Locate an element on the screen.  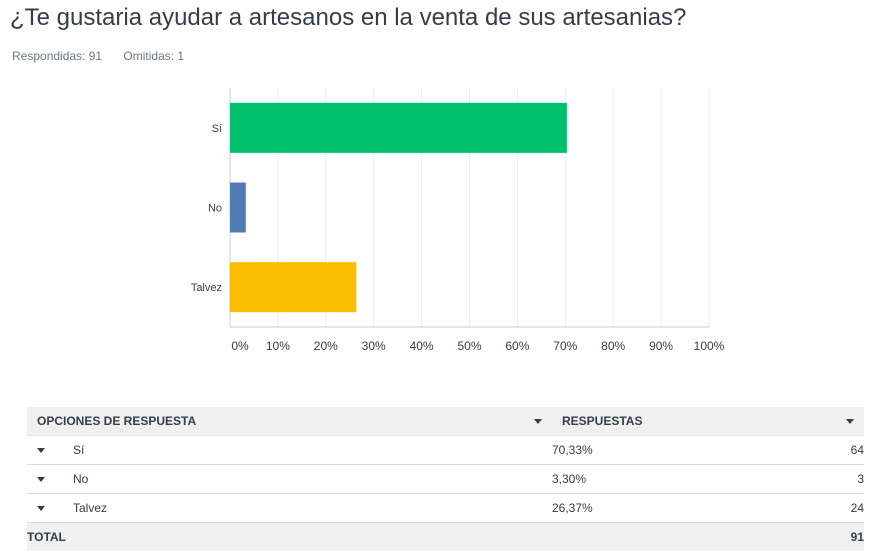
x-tick-labels: 0% 10% 20% 30% 40% 50% 60% 70% 80% 90% 100% is located at coordinates (477, 346).